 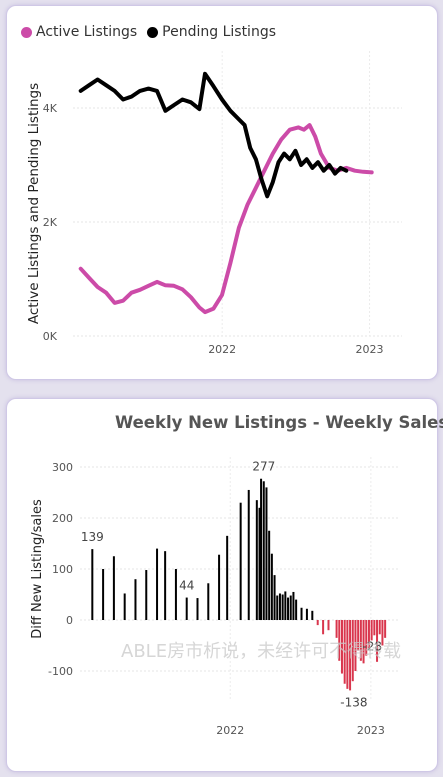 I want to click on data-label: -138, so click(x=353, y=702).